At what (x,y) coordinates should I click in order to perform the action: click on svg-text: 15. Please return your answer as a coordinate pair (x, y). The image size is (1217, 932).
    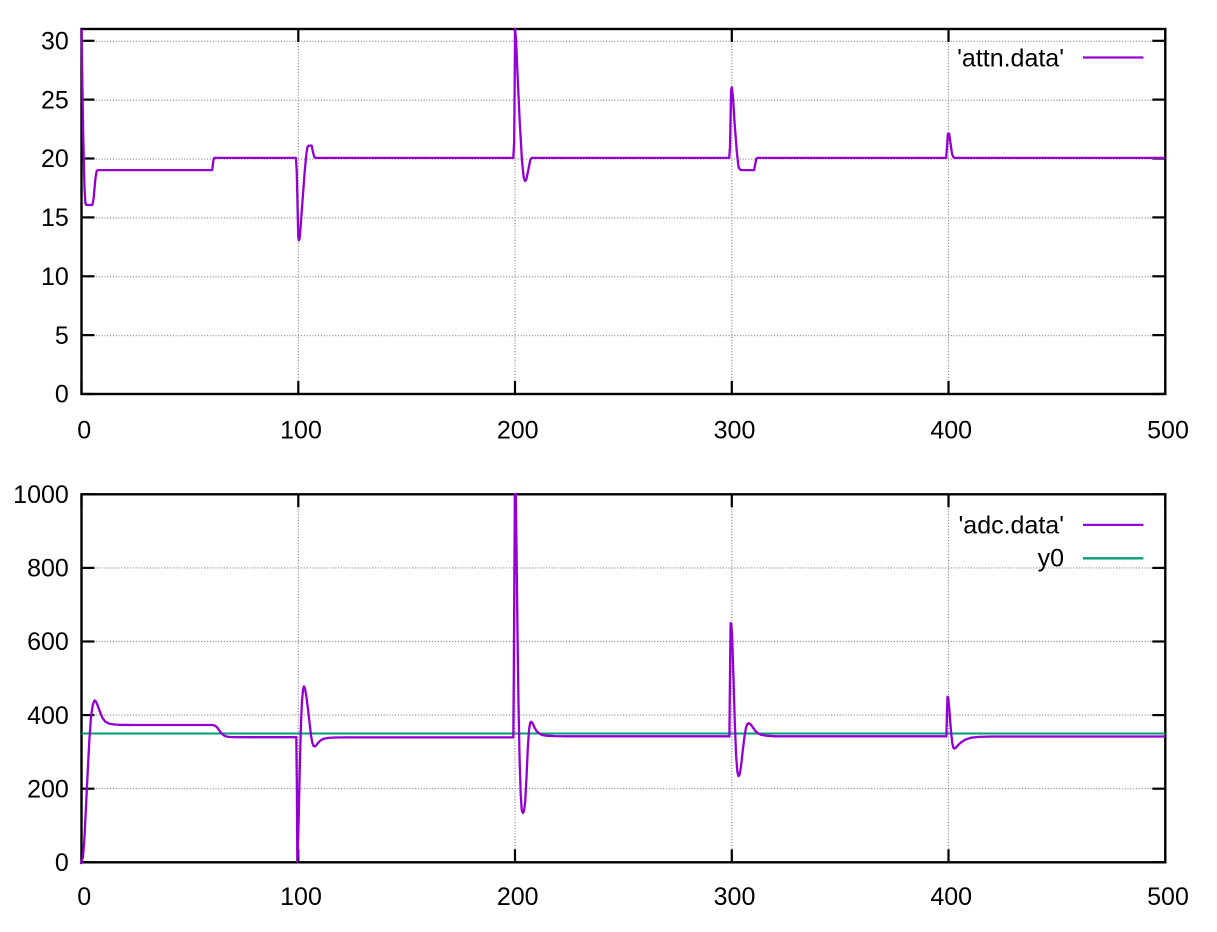
    Looking at the image, I should click on (55, 218).